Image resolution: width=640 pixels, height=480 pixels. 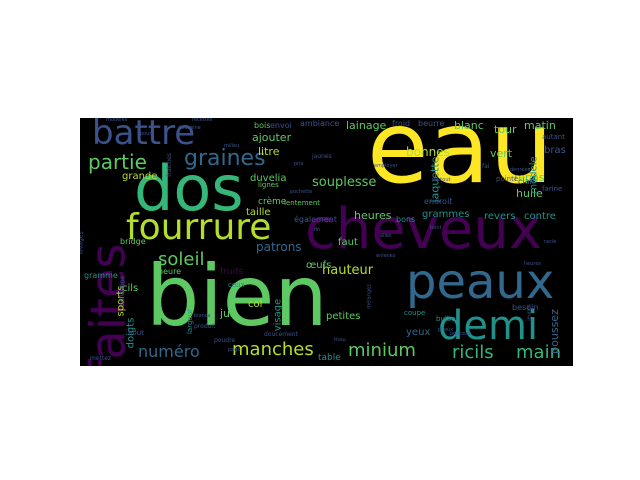 I want to click on word-repas: repas, so click(x=529, y=177).